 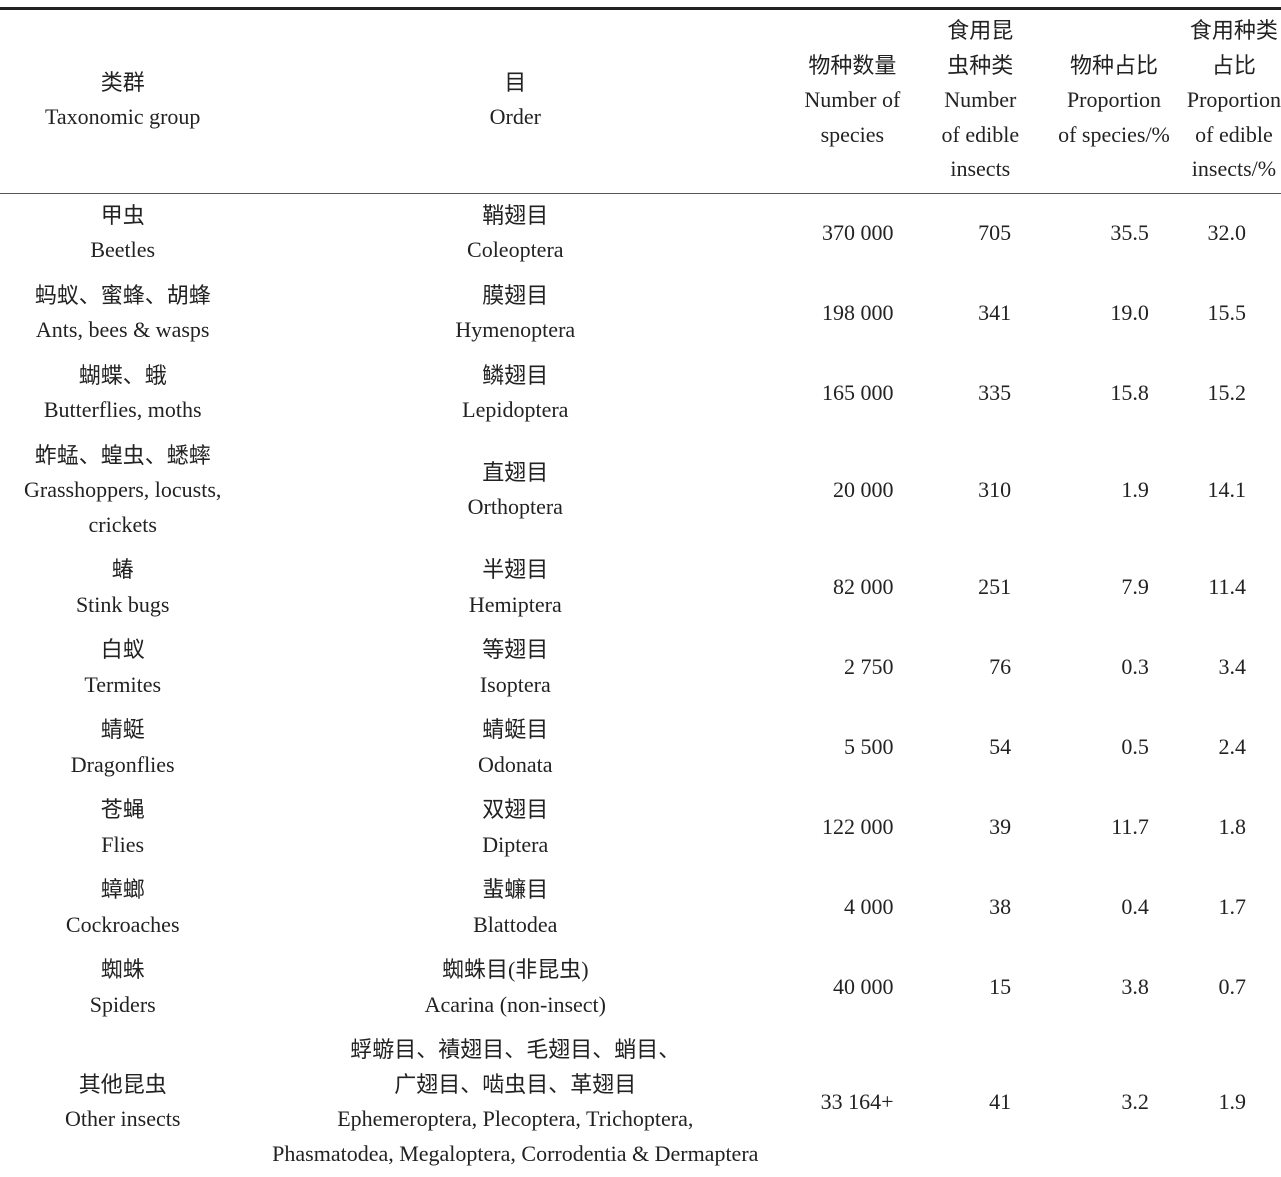 I want to click on cell-group: 蜘蛛 Spiders, so click(x=122, y=988).